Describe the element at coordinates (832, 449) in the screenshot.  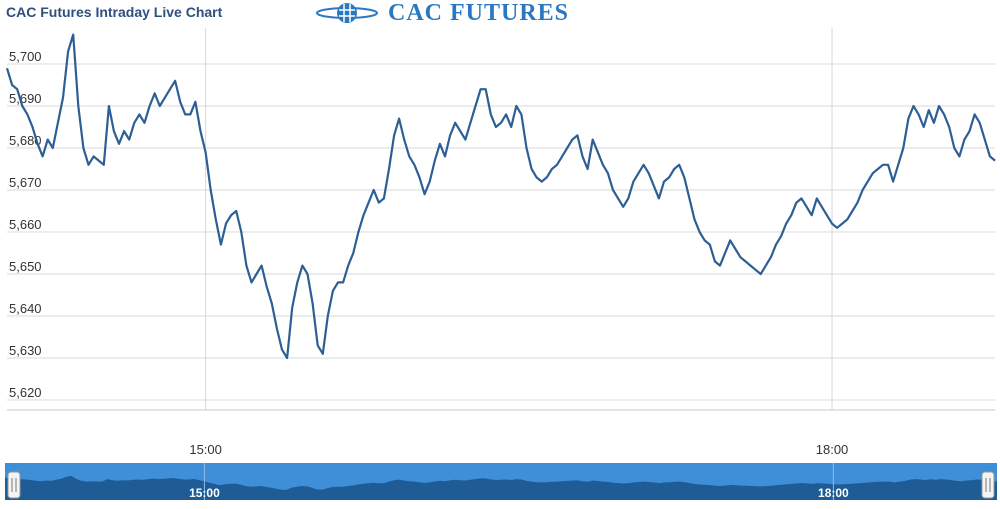
I see `x-tick-label: 18:00` at that location.